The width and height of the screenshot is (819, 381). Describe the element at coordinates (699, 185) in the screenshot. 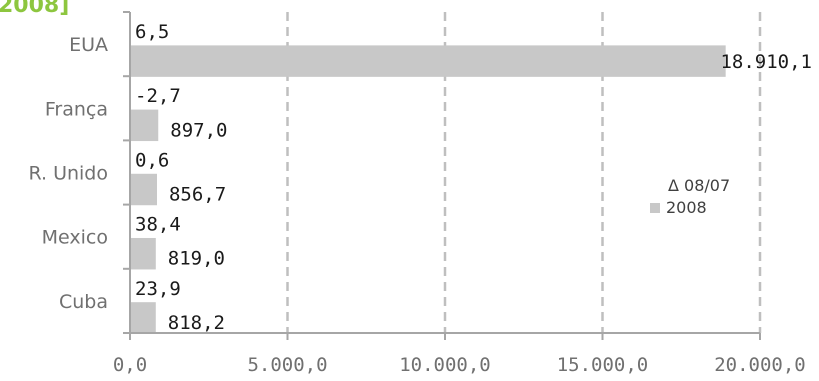

I see `legend-item-delta: Δ 08/07` at that location.